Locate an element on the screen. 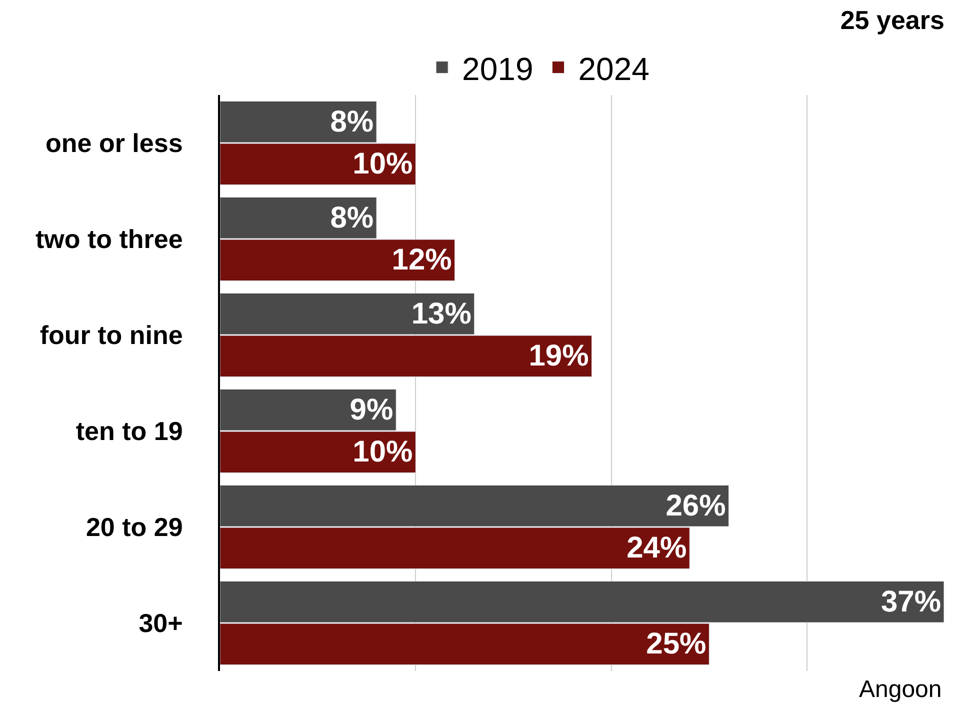 The width and height of the screenshot is (954, 711). legend-label: 2024 is located at coordinates (614, 68).